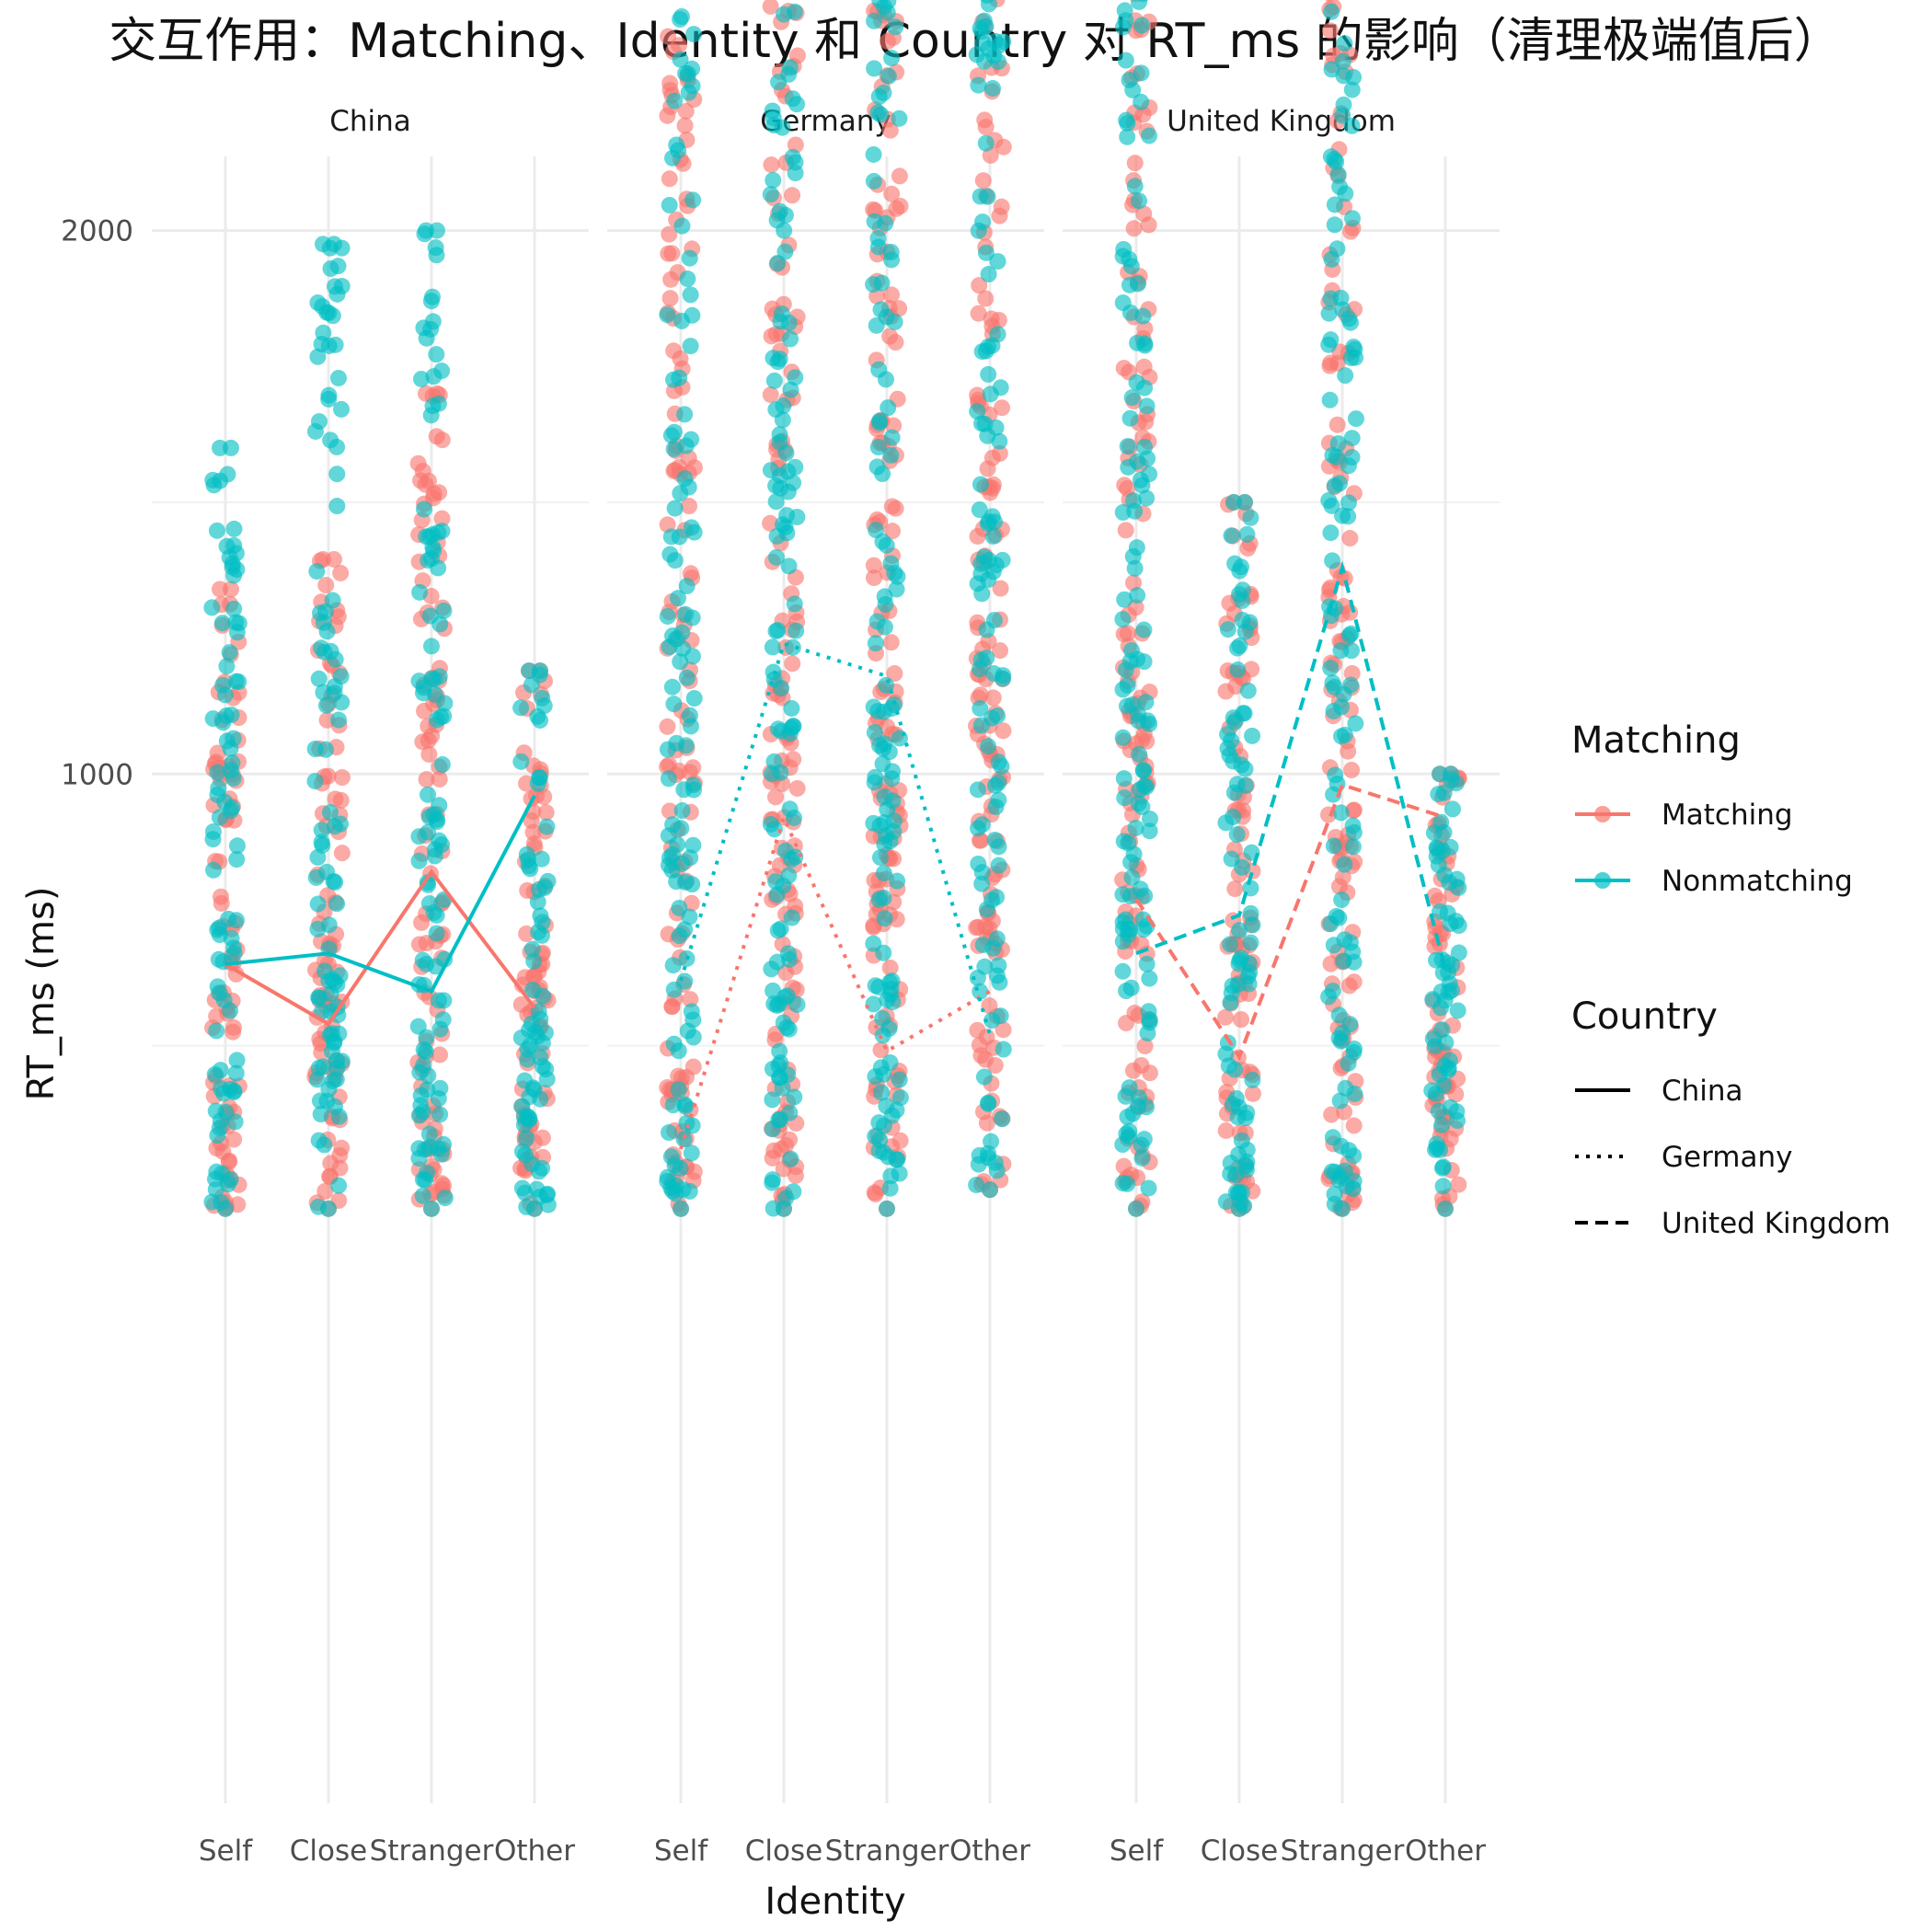 The height and width of the screenshot is (1932, 1932). What do you see at coordinates (1727, 1157) in the screenshot?
I see `legend-label-germany: Germany` at bounding box center [1727, 1157].